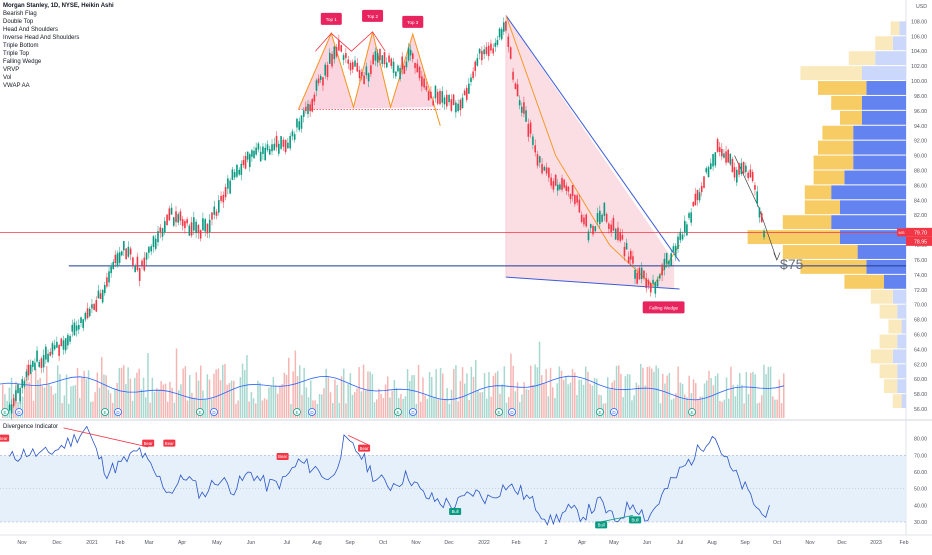 The height and width of the screenshot is (555, 932). What do you see at coordinates (663, 307) in the screenshot?
I see `pattern-label: Falling Wedge` at bounding box center [663, 307].